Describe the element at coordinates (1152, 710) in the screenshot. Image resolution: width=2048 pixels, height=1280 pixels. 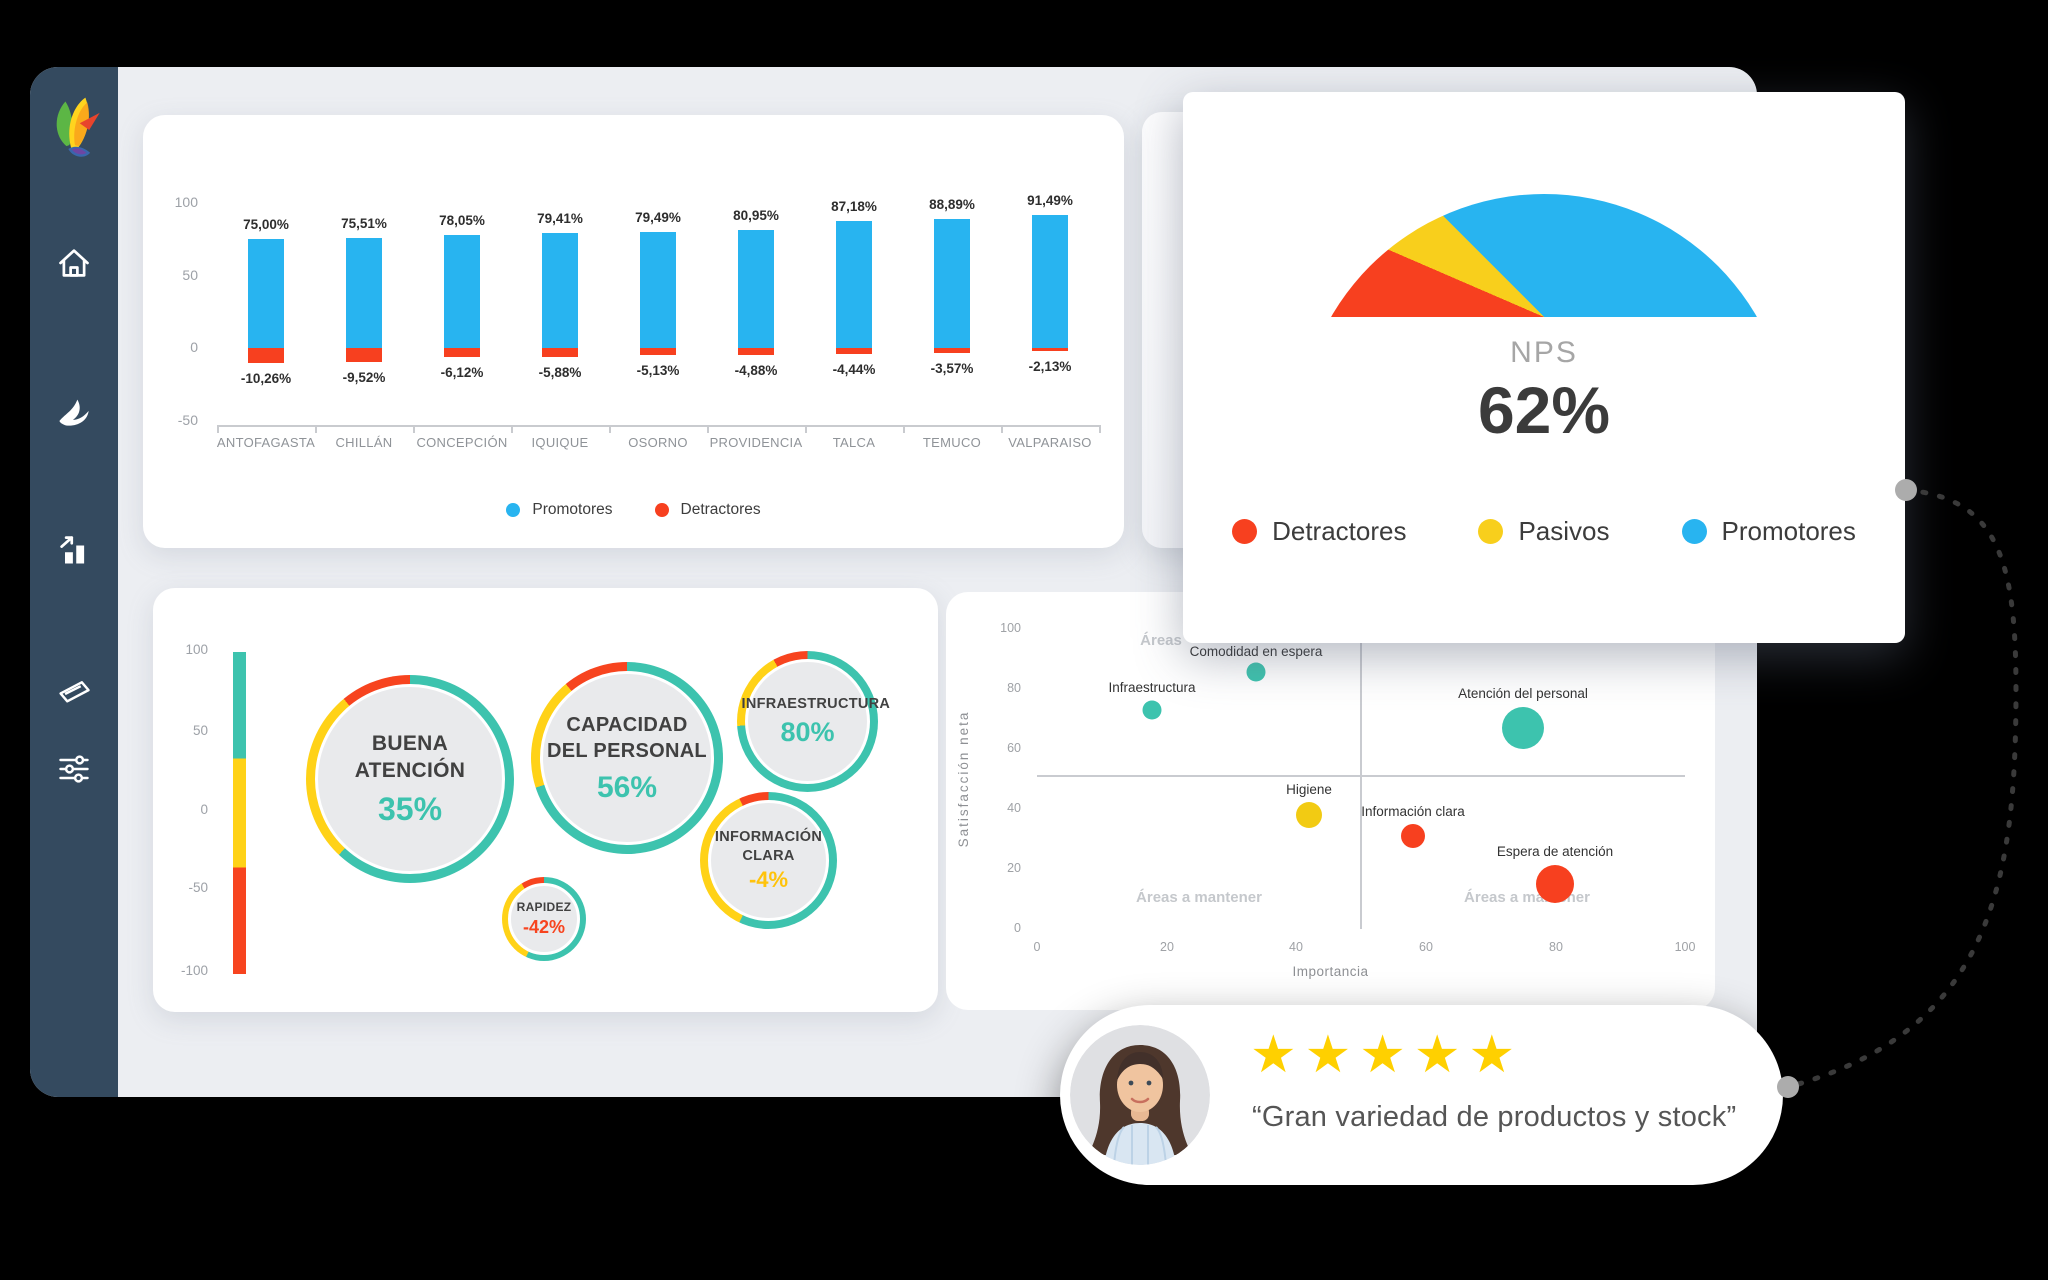
I see `point-infraestructura` at that location.